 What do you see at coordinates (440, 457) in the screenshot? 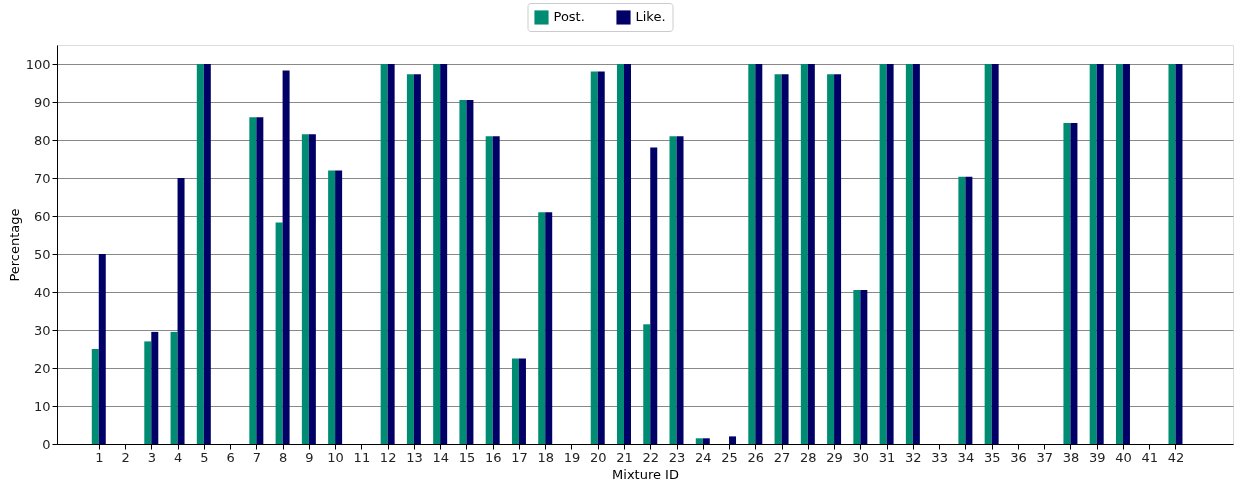
I see `x-tick-label: 14` at bounding box center [440, 457].